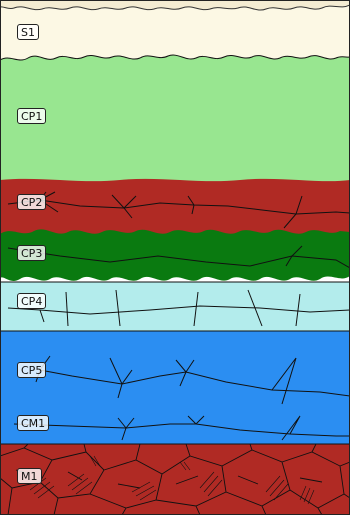 This screenshot has height=515, width=350. Describe the element at coordinates (172, 480) in the screenshot. I see `m1-hatching` at that location.